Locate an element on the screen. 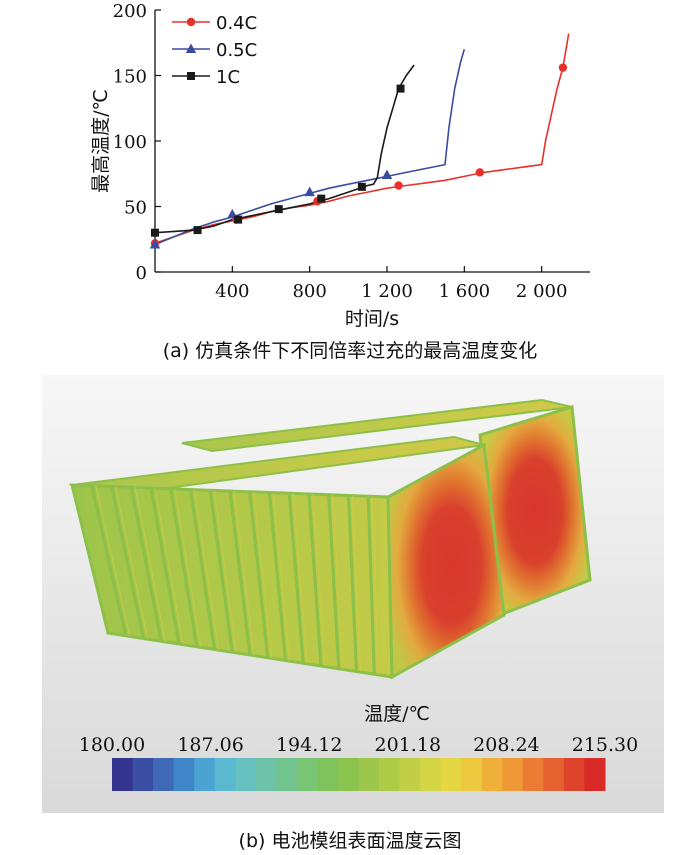  series-layer is located at coordinates (362, 139).